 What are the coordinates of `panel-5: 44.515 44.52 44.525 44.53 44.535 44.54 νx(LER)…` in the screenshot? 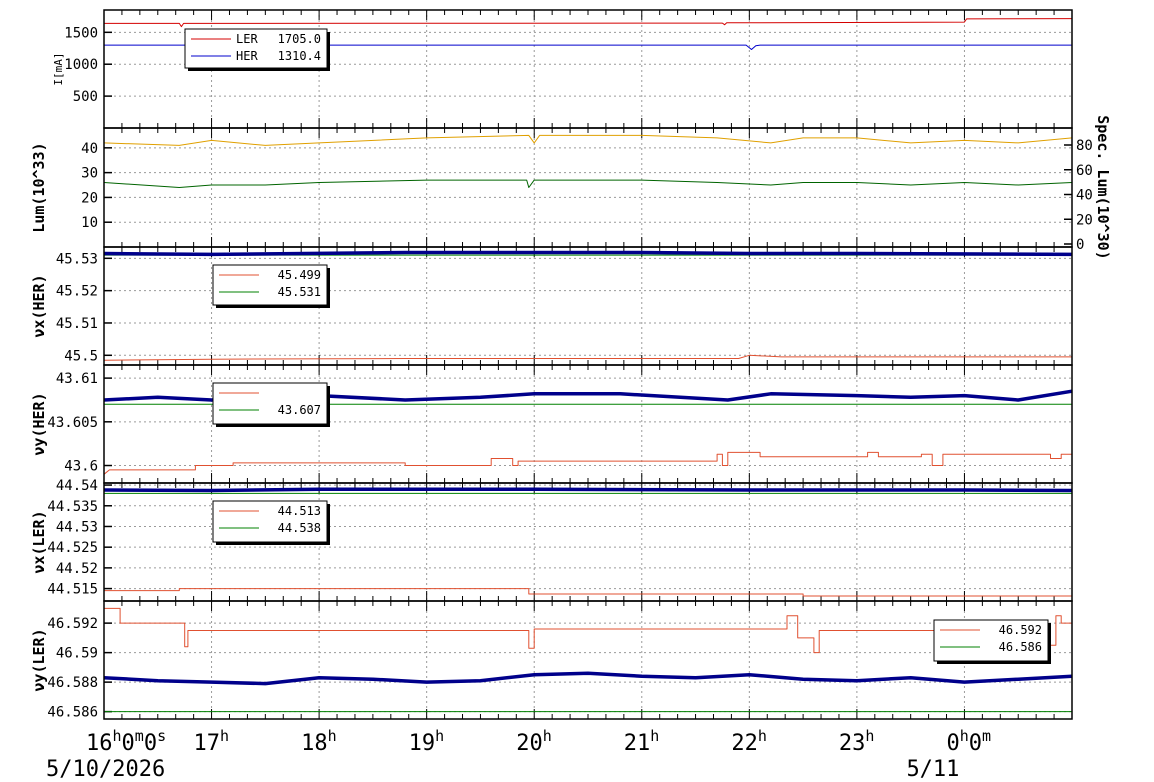 It's located at (551, 540).